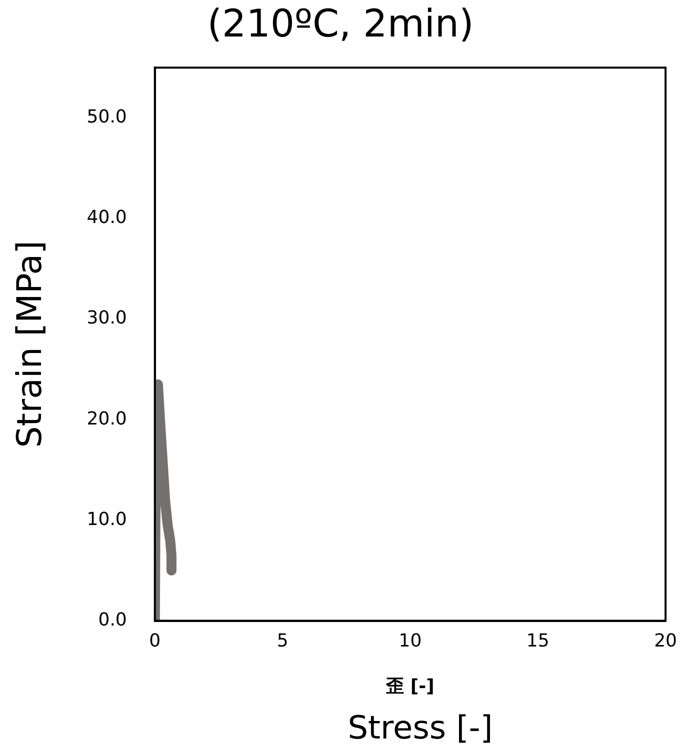 This screenshot has height=750, width=687. Describe the element at coordinates (106, 117) in the screenshot. I see `y-tick-label: 50.0` at that location.